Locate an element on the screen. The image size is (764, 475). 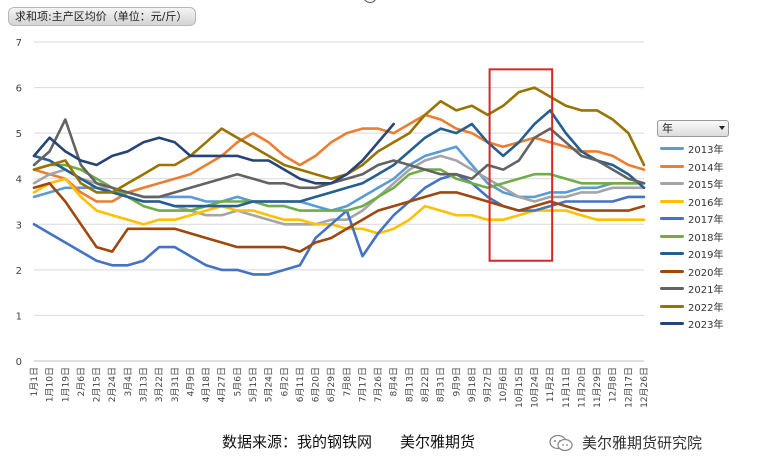
x-tick-label: 8月22日 is located at coordinates (425, 384).